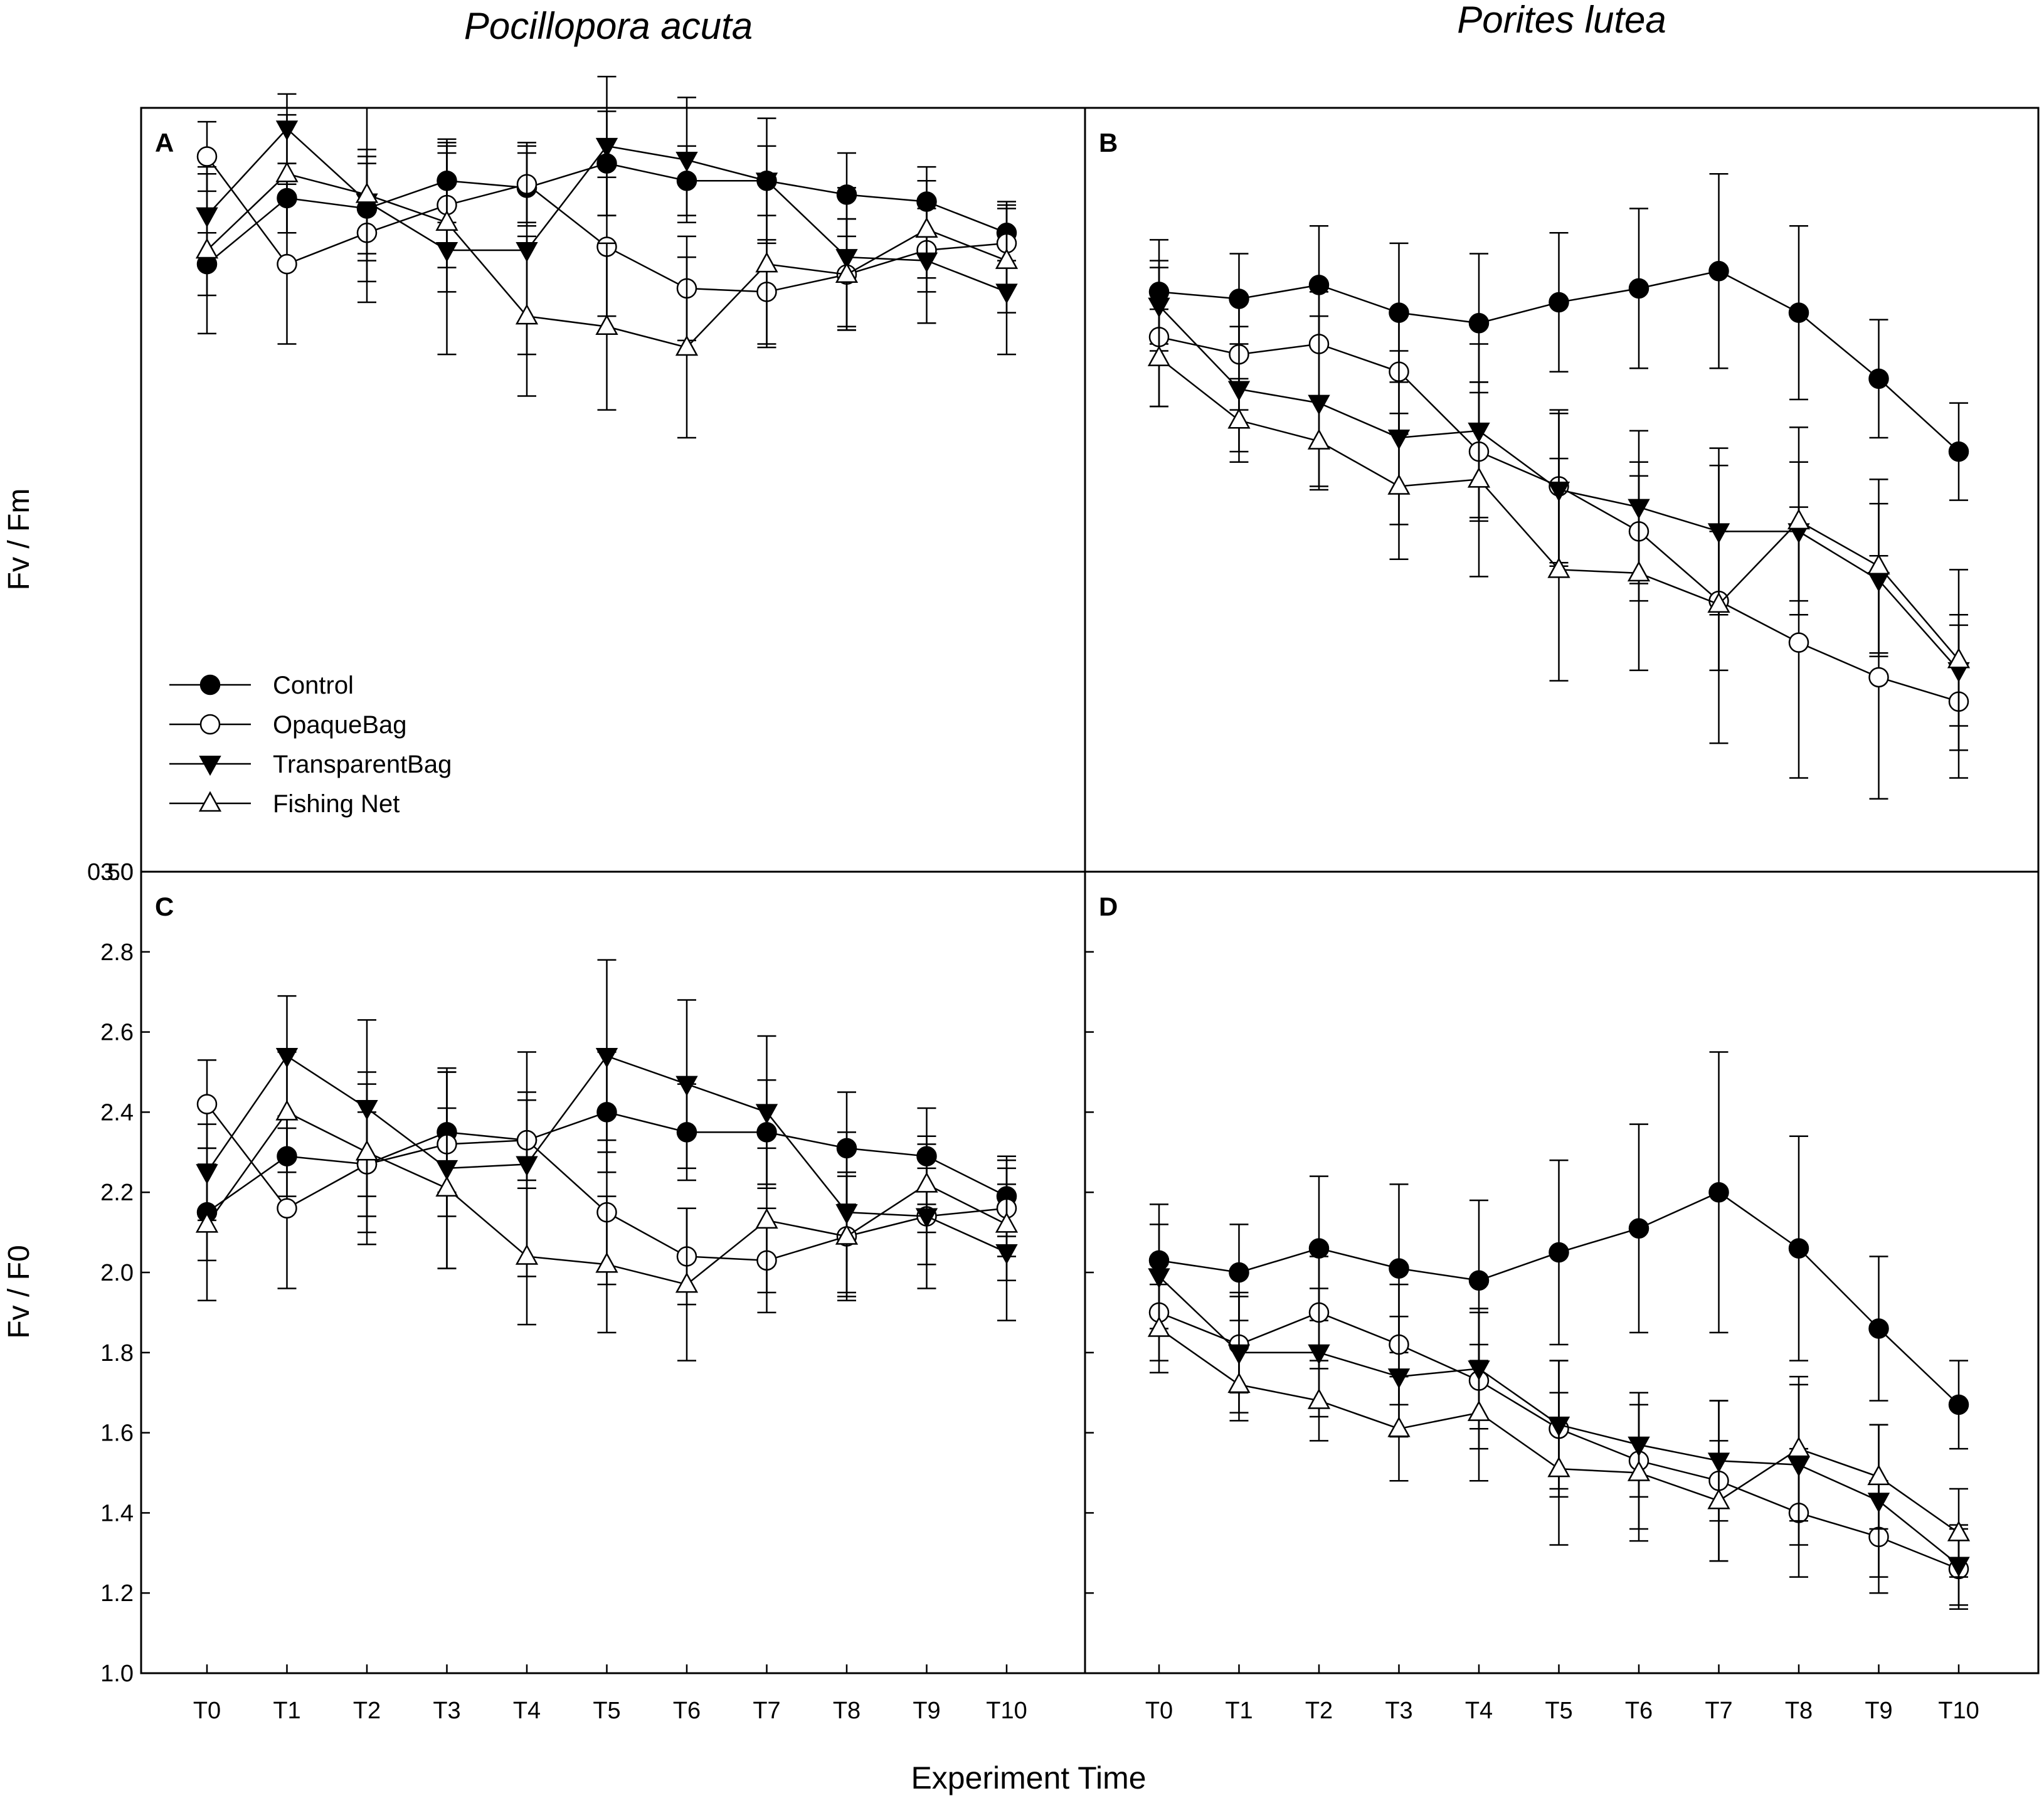 This screenshot has width=2044, height=1803. Describe the element at coordinates (117, 1593) in the screenshot. I see `y-tick-label: 1.2` at that location.